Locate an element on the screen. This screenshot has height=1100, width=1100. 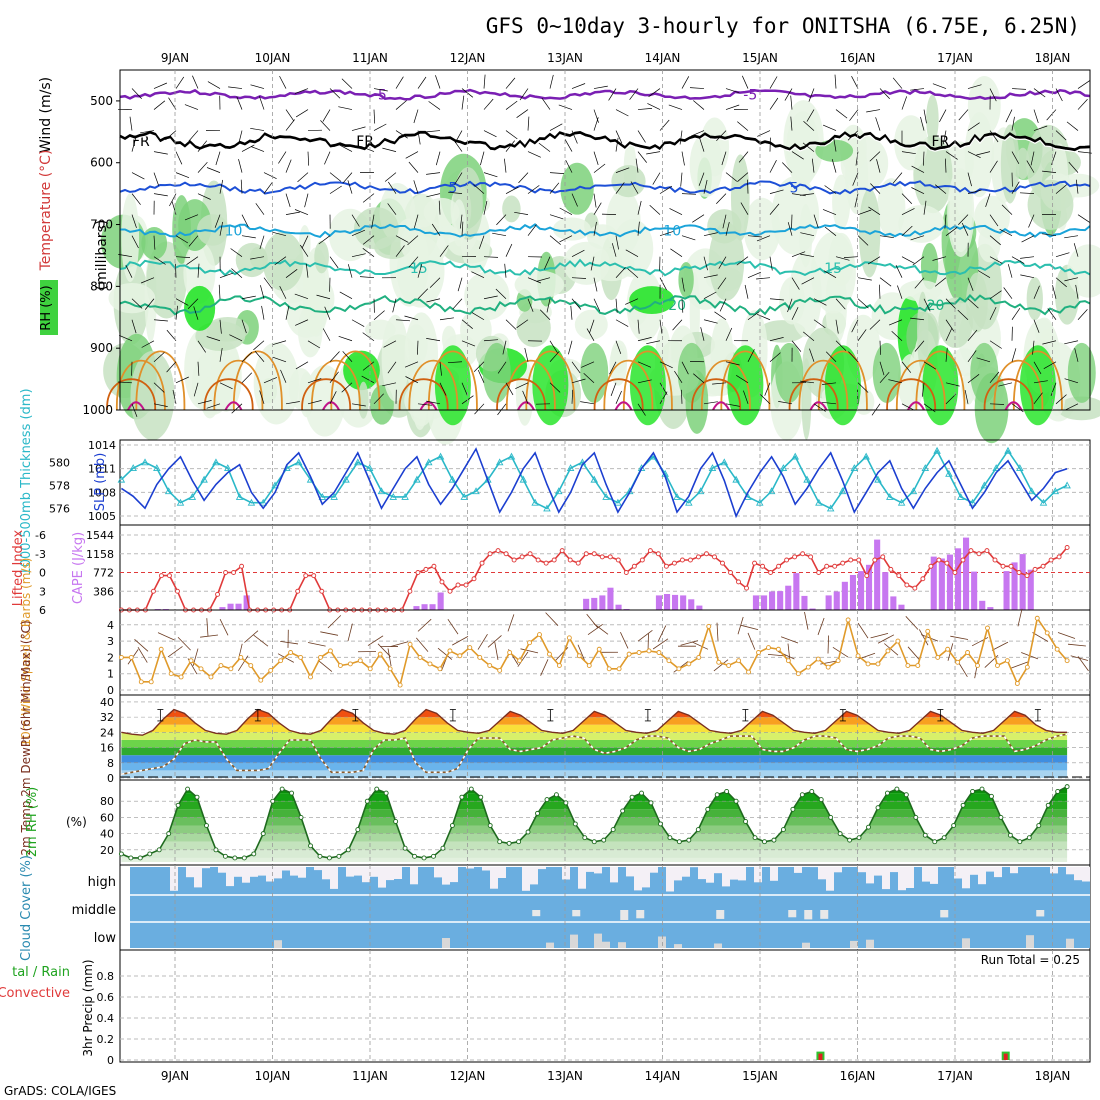
cape-axis-label: CAPE (J/kg) is located at coordinates (78, 568).